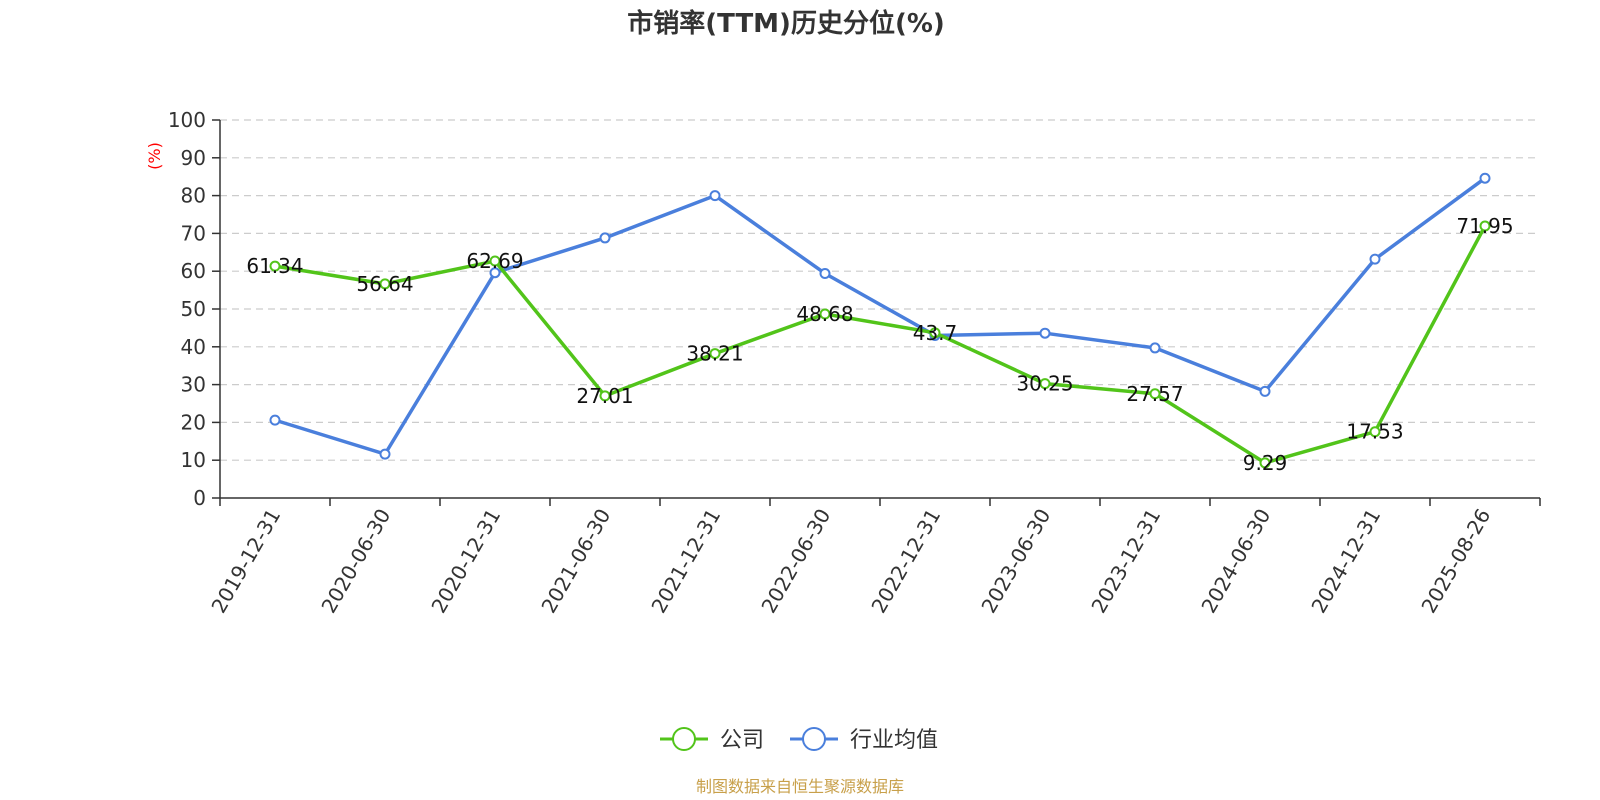 The image size is (1600, 800). I want to click on data-label-company: 61.34, so click(274, 266).